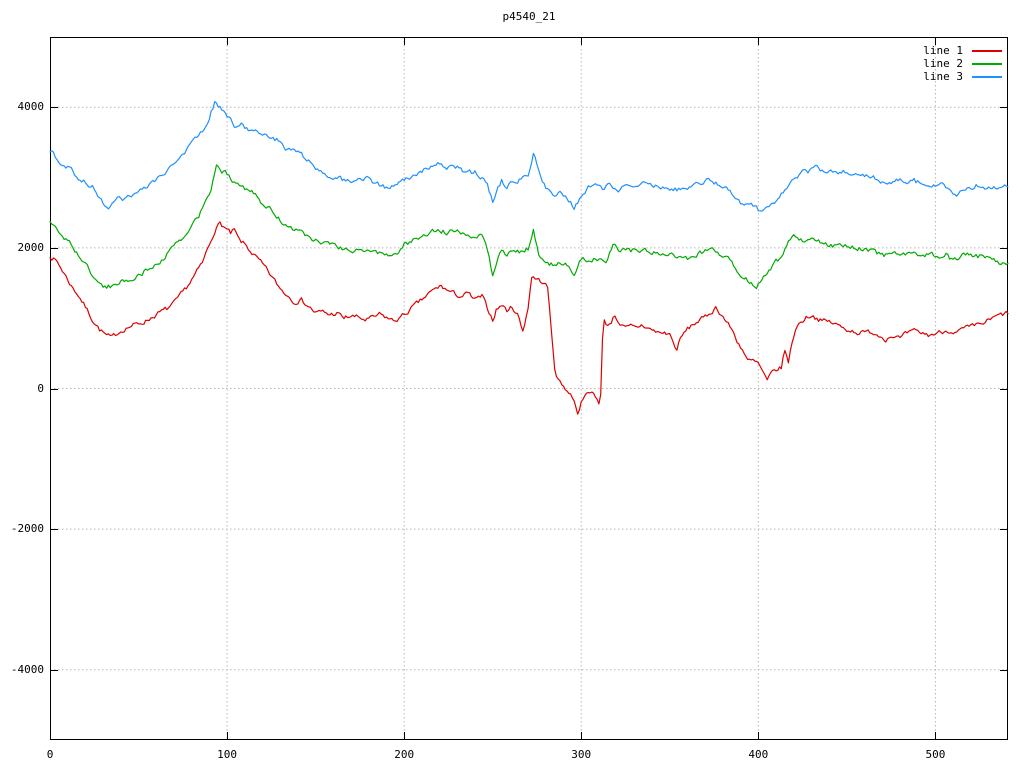 The height and width of the screenshot is (768, 1024). Describe the element at coordinates (581, 754) in the screenshot. I see `x-tick-label-300: 300` at that location.